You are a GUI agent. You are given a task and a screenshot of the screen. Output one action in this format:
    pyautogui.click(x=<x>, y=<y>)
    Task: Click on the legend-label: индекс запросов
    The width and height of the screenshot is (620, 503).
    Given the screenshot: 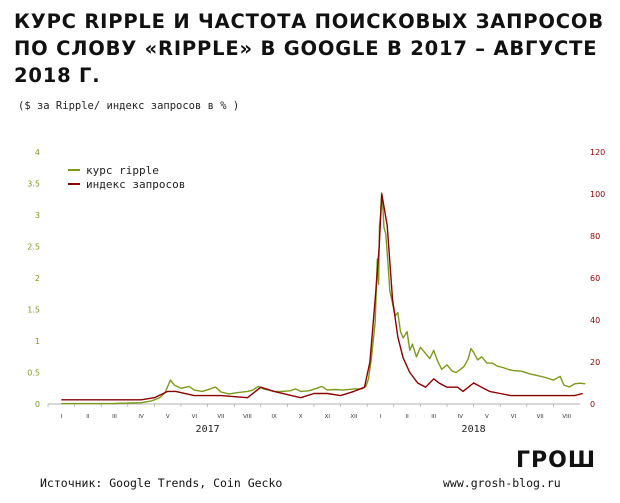 What is the action you would take?
    pyautogui.click(x=135, y=184)
    